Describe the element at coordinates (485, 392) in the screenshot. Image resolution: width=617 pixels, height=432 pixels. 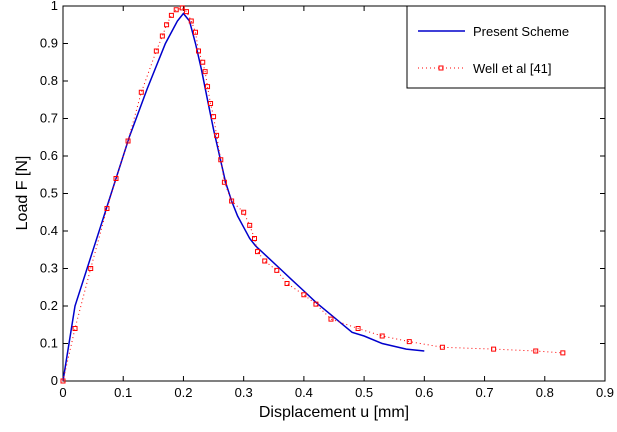
I see `x-tick-label: 0.7` at that location.